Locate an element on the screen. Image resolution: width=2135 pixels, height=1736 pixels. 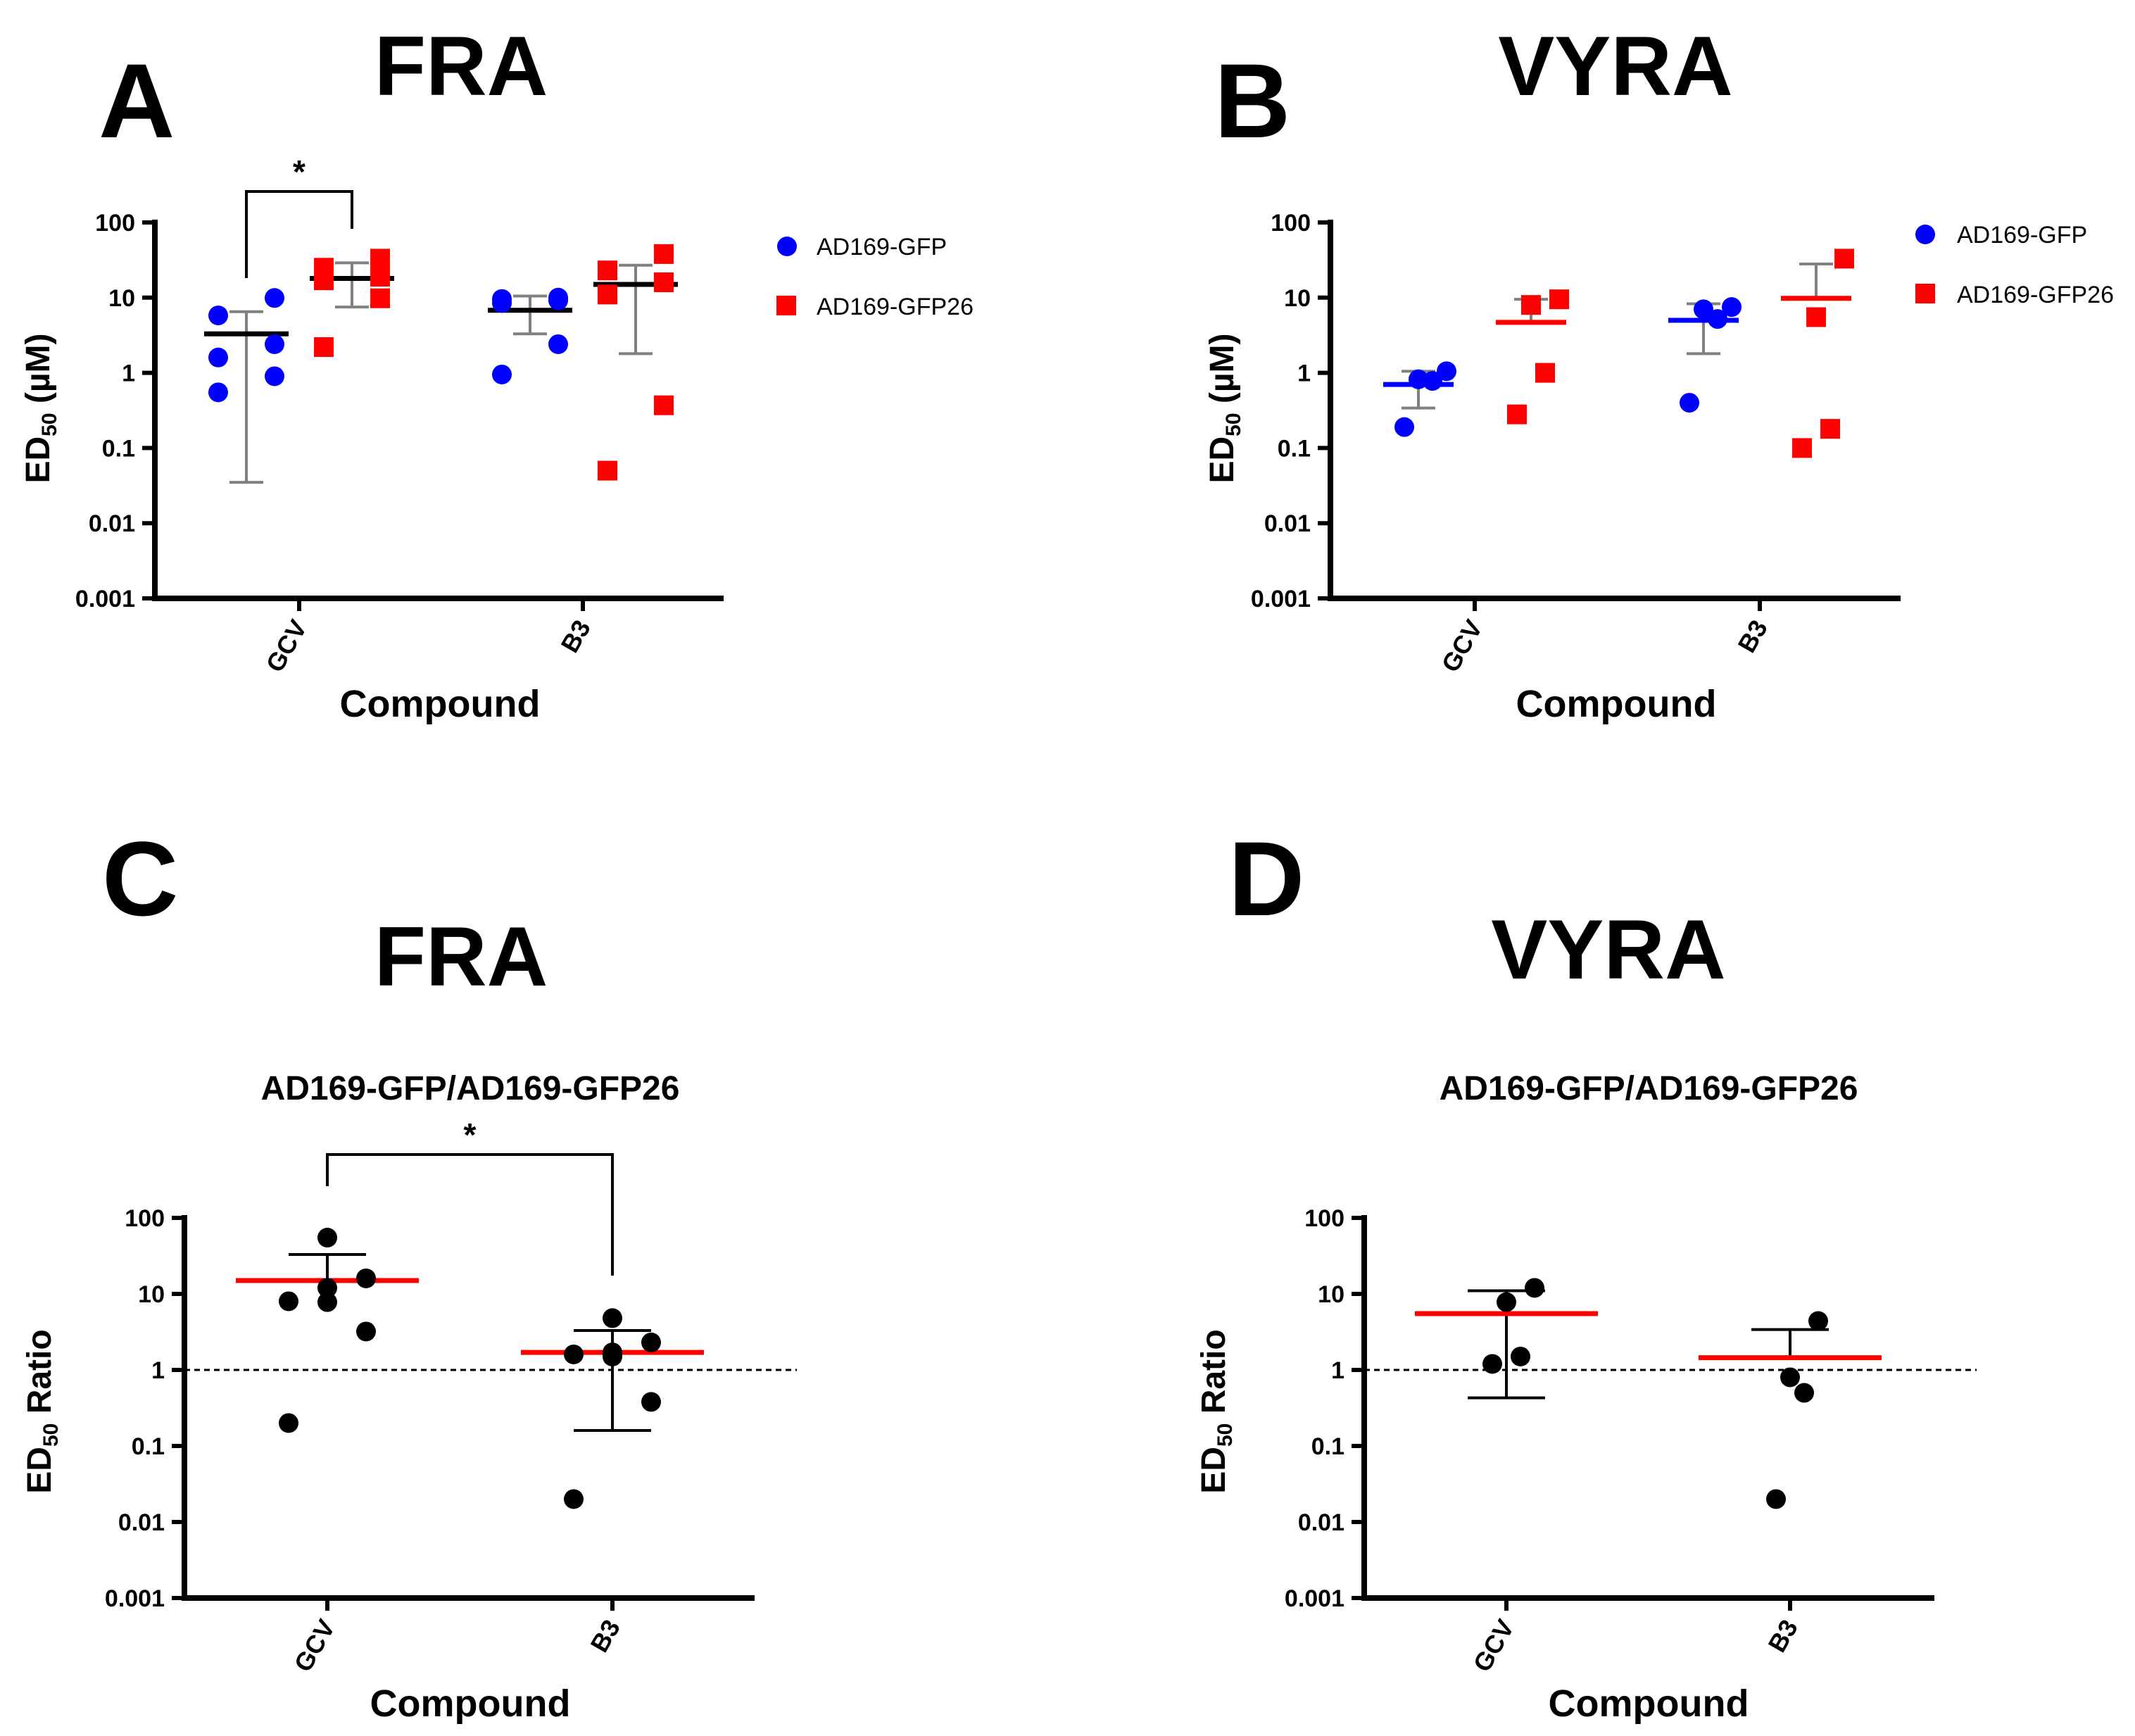
legend-gfp26-label: AD169-GFP26 is located at coordinates (896, 307).